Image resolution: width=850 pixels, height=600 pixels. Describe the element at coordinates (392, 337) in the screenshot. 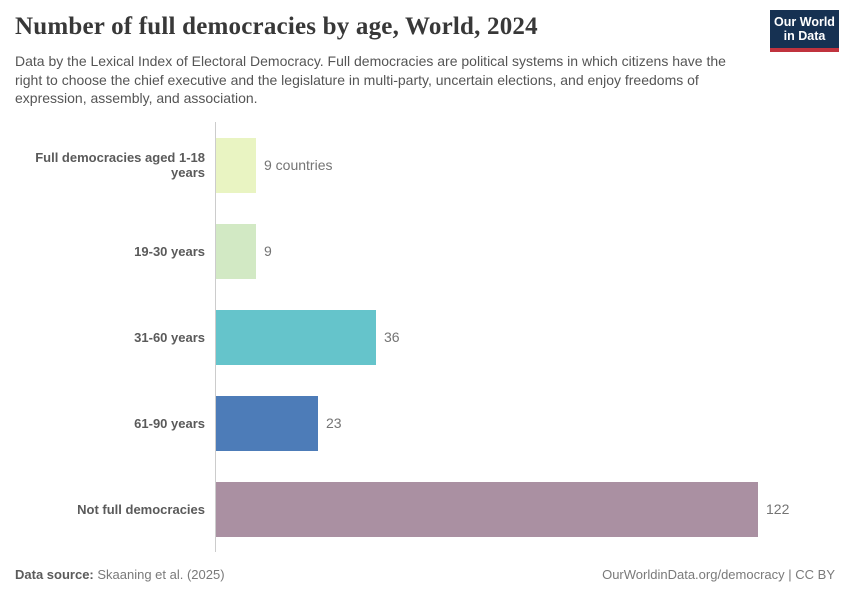

I see `value-label: 36` at that location.